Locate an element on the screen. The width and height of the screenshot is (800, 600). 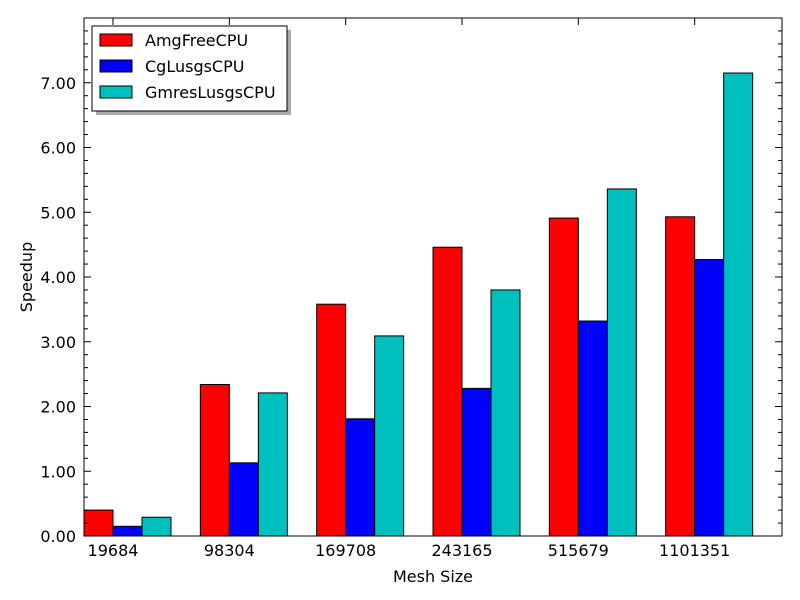
x-axis-label: Mesh Size is located at coordinates (433, 576).